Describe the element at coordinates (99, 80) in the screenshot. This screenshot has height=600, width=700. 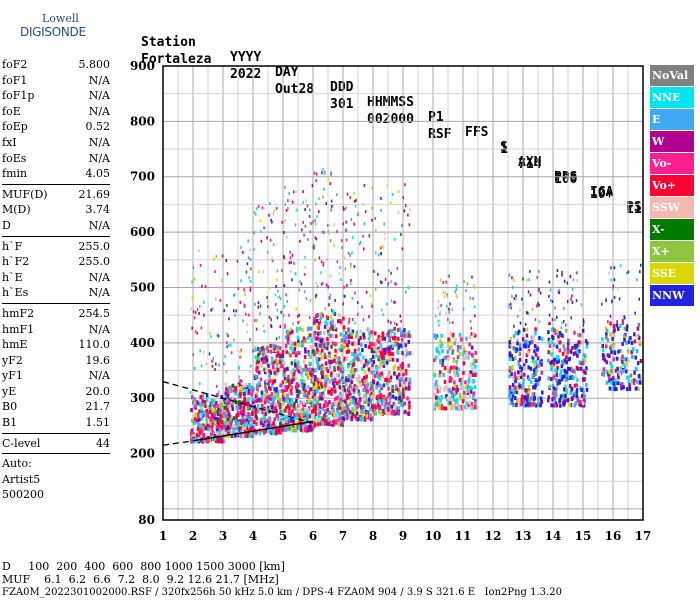
I see `param-value: N/A` at that location.